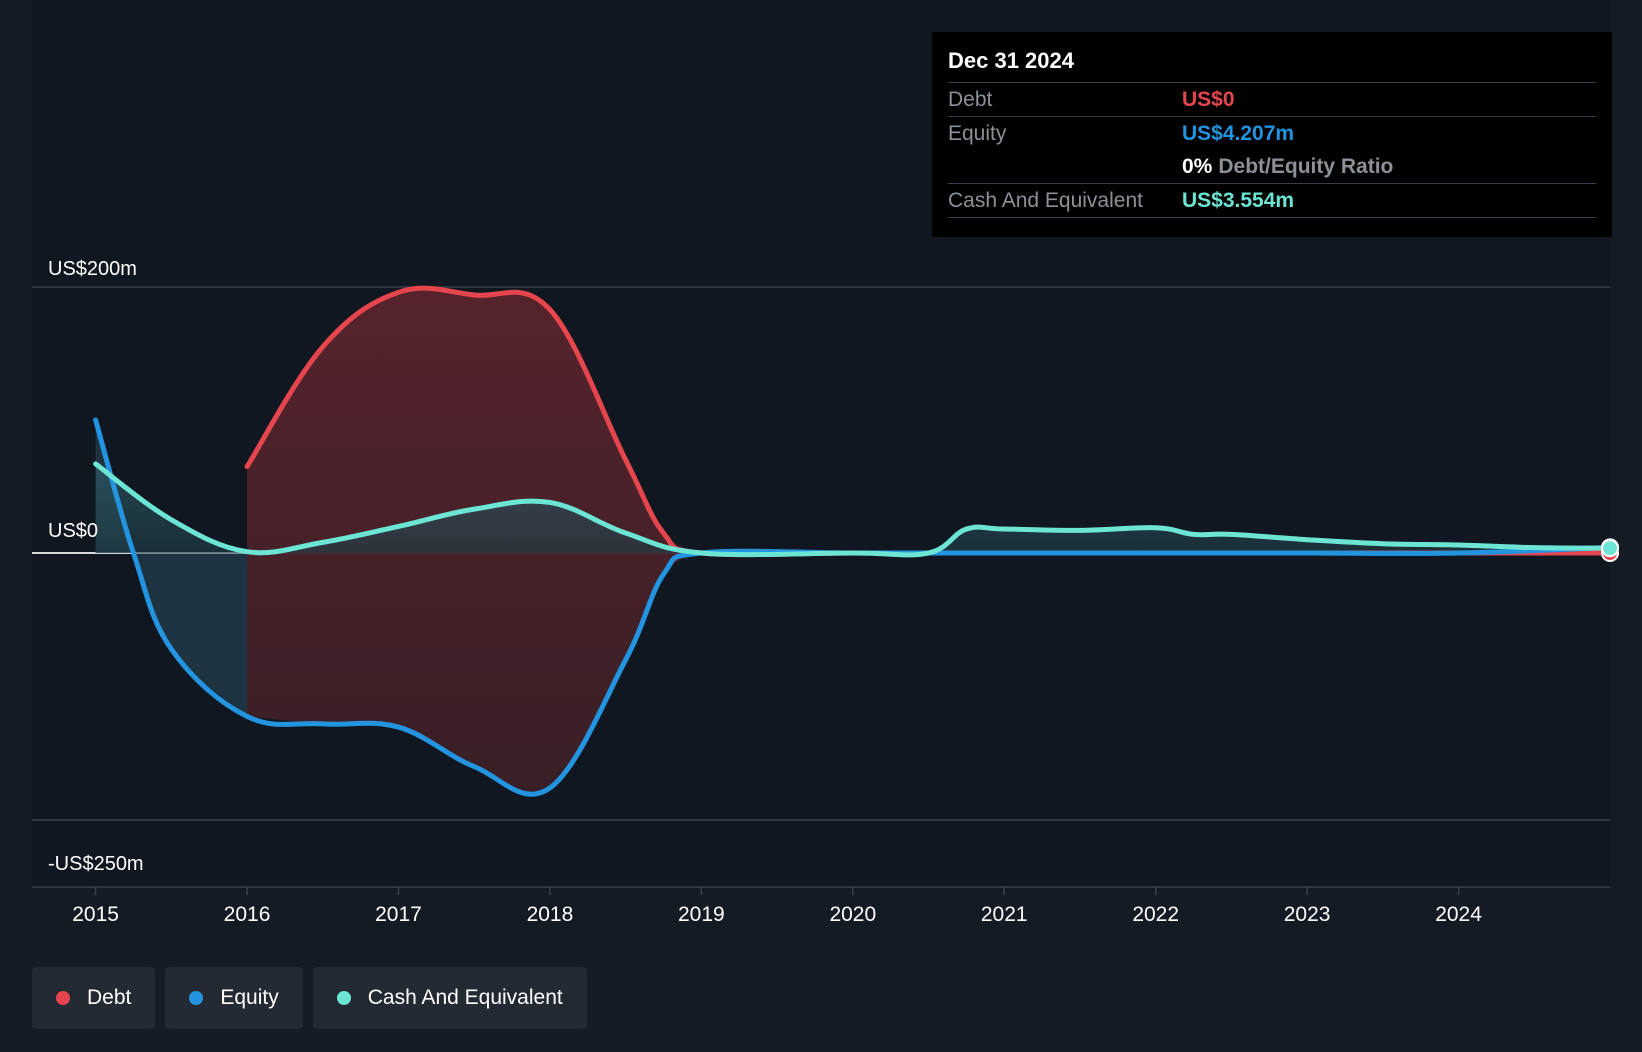  What do you see at coordinates (1004, 914) in the screenshot?
I see `x-tick-label: 2021` at bounding box center [1004, 914].